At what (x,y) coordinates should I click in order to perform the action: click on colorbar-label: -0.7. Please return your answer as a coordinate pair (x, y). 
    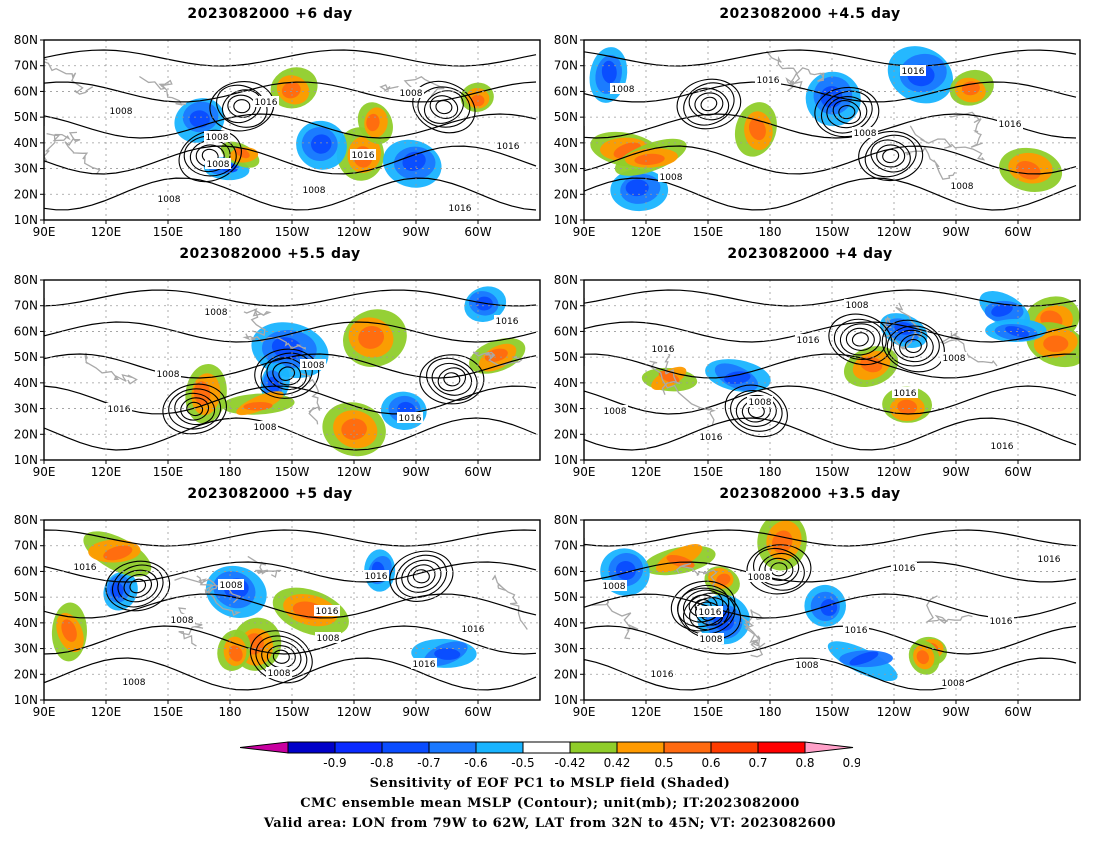
    Looking at the image, I should click on (428, 763).